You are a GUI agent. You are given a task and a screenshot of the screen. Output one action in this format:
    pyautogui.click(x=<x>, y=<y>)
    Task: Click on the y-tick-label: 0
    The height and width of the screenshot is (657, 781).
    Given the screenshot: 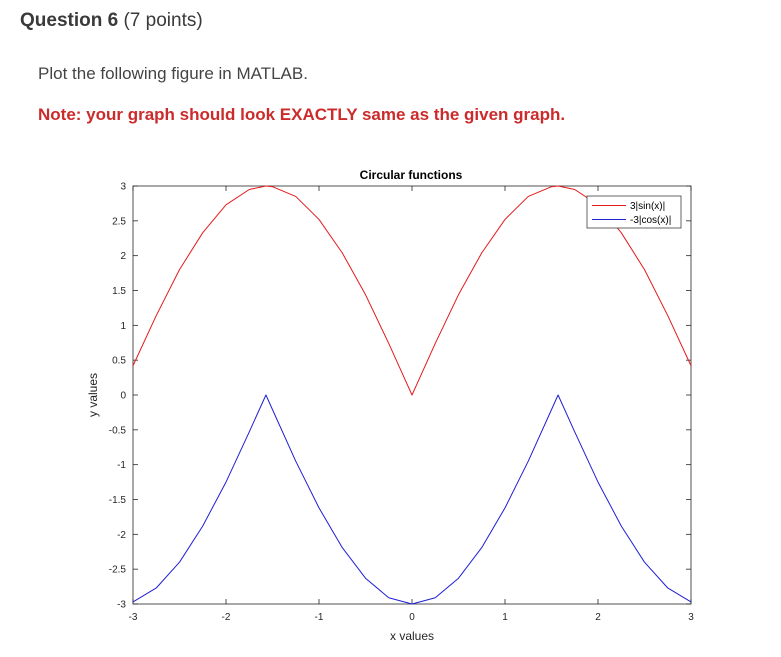 What is the action you would take?
    pyautogui.click(x=123, y=396)
    